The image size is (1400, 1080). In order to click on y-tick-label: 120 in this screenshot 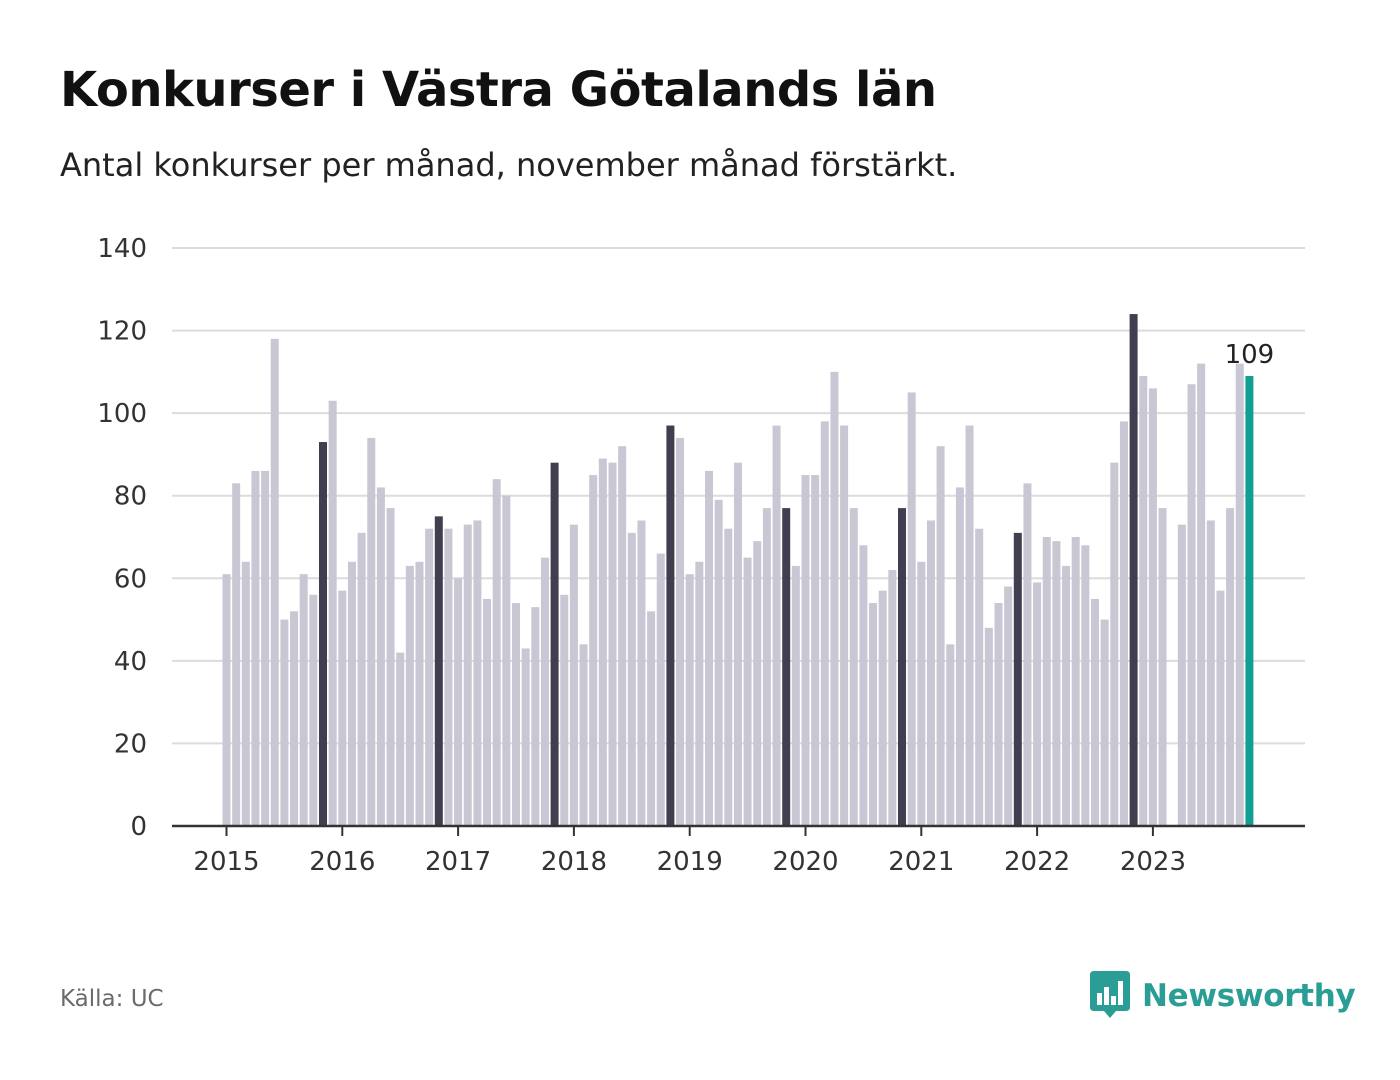, I will do `click(122, 332)`.